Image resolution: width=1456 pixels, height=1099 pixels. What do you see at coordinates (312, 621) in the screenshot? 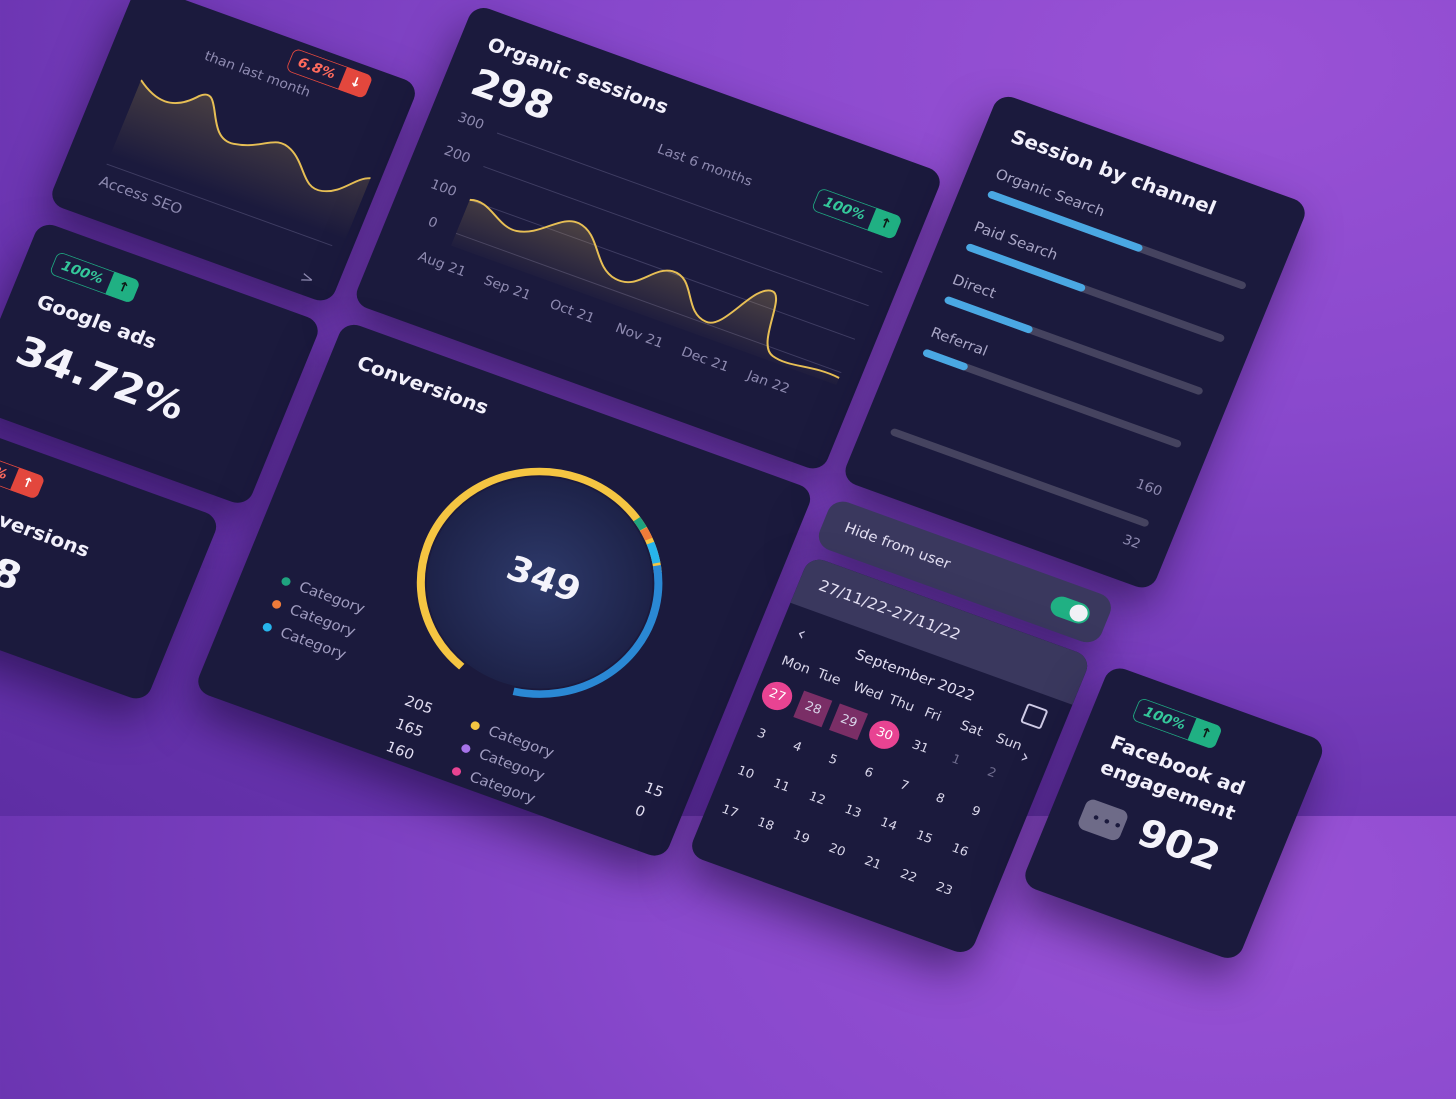
I see `conversions-legend-left: Category Category Category` at bounding box center [312, 621].